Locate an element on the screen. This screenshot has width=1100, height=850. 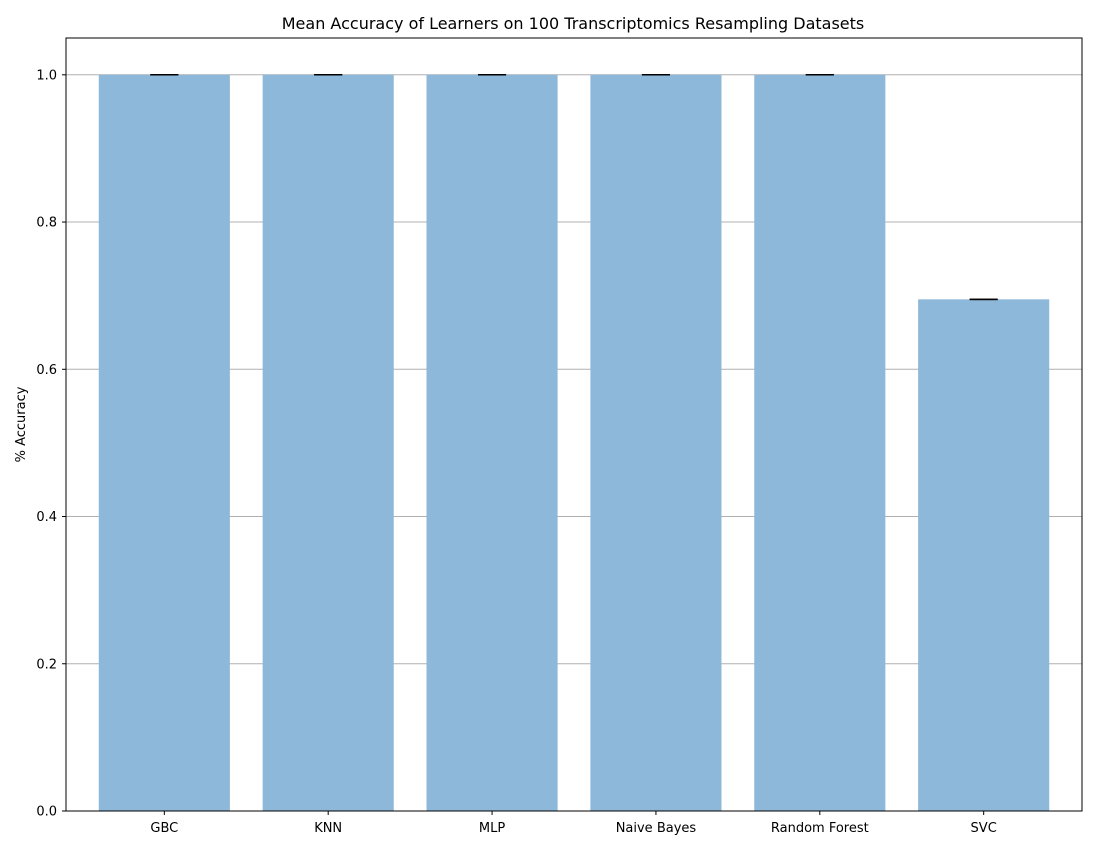
bar-svc is located at coordinates (984, 555).